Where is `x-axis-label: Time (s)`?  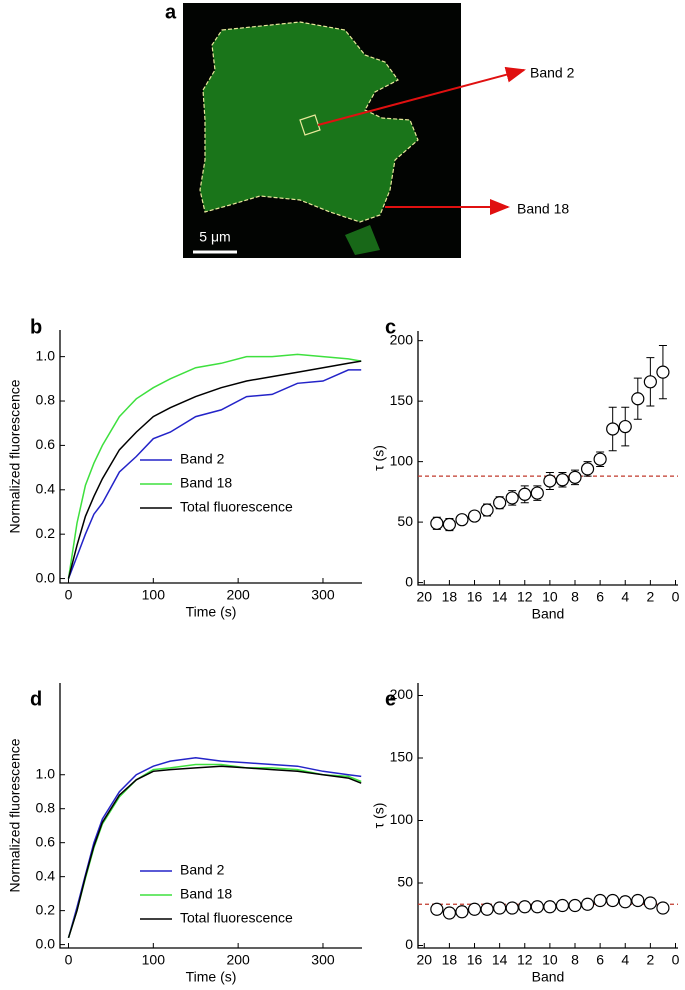 x-axis-label: Time (s) is located at coordinates (211, 977).